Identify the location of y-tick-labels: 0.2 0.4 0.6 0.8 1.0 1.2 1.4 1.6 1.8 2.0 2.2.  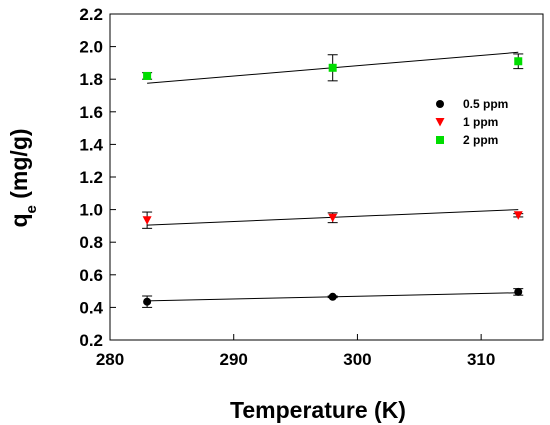
(91, 177).